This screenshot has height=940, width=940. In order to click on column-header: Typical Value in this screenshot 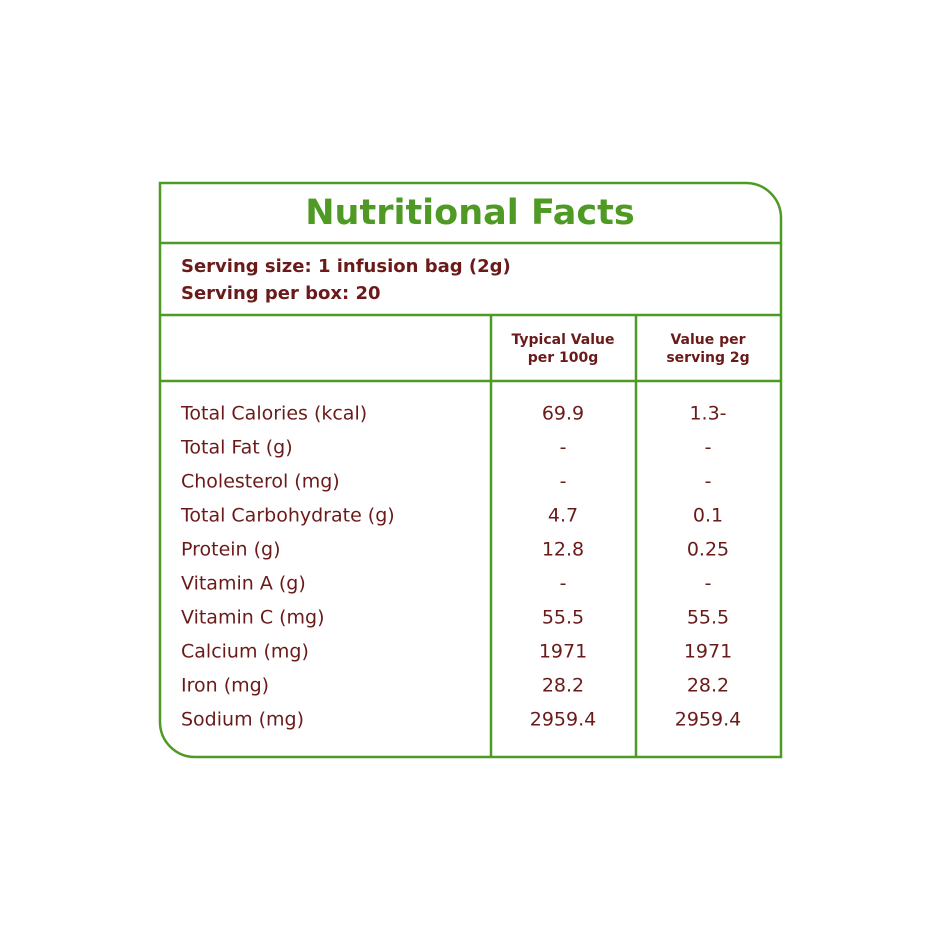, I will do `click(562, 340)`.